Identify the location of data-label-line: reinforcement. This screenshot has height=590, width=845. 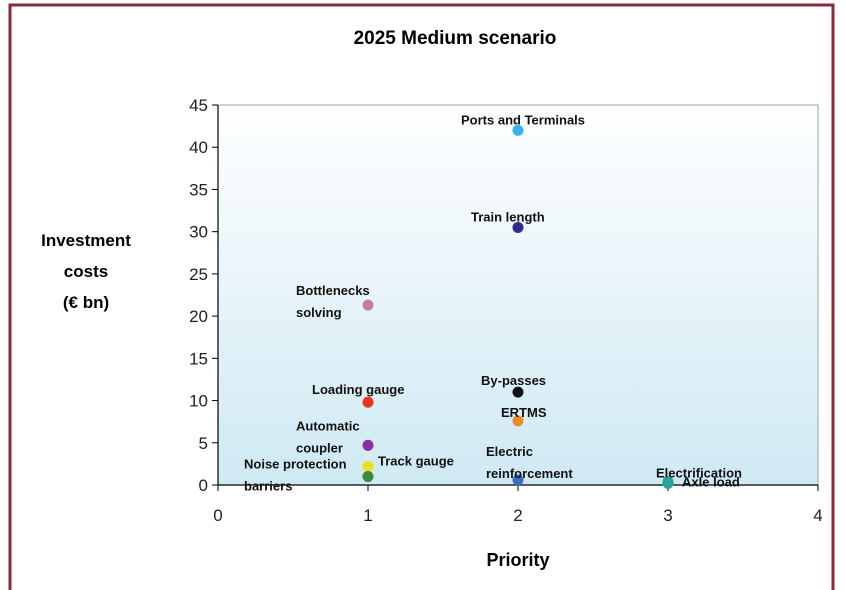
(529, 473).